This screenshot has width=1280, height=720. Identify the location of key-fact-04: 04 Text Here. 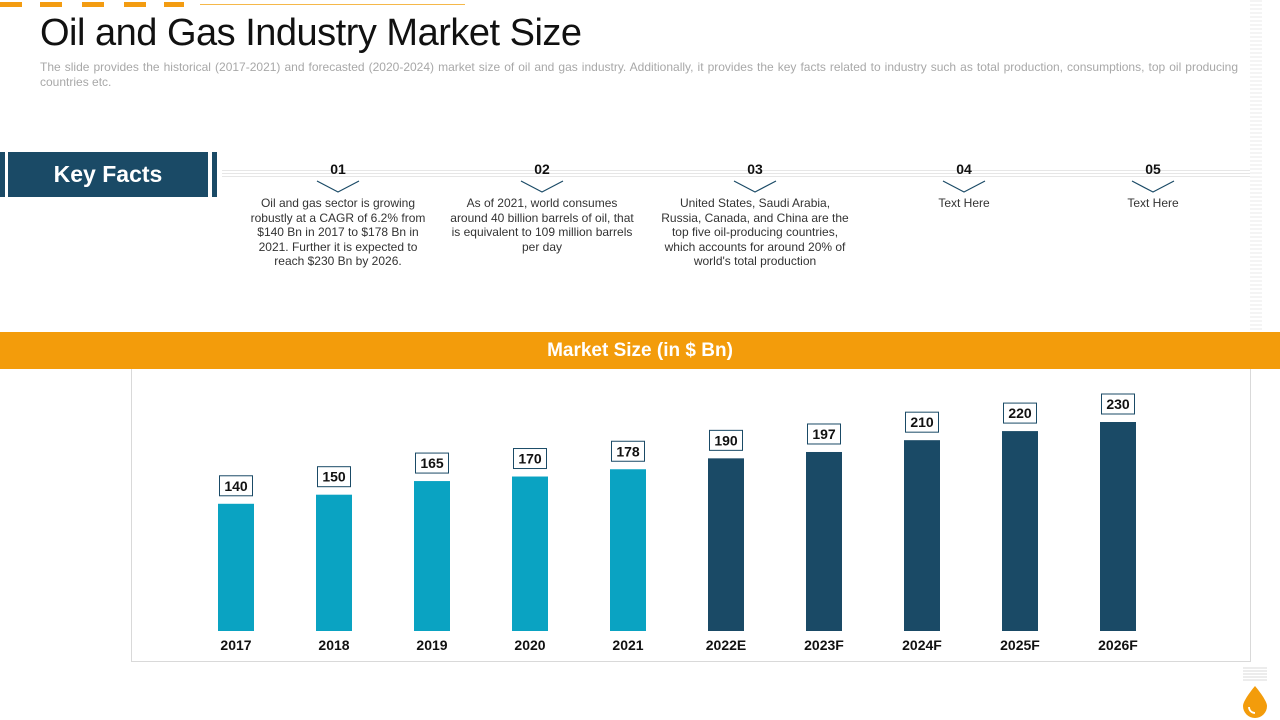
(964, 185).